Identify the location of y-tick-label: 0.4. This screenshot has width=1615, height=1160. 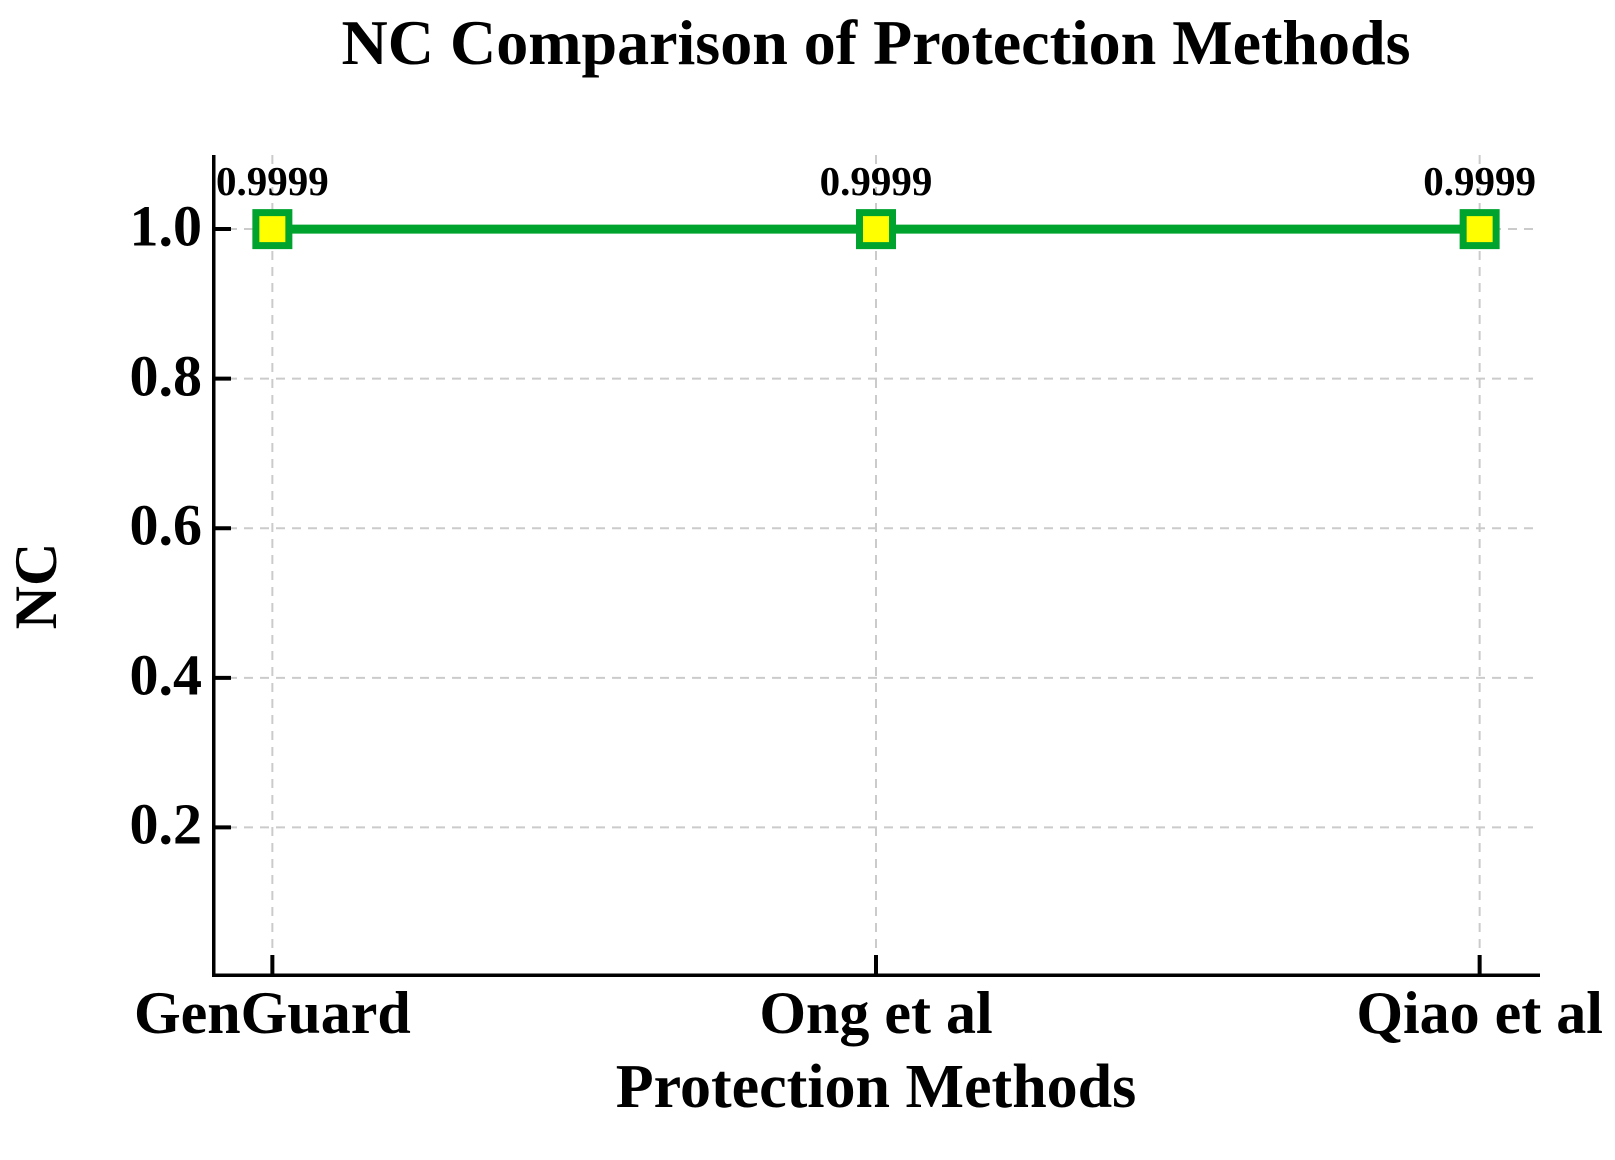
(166, 675).